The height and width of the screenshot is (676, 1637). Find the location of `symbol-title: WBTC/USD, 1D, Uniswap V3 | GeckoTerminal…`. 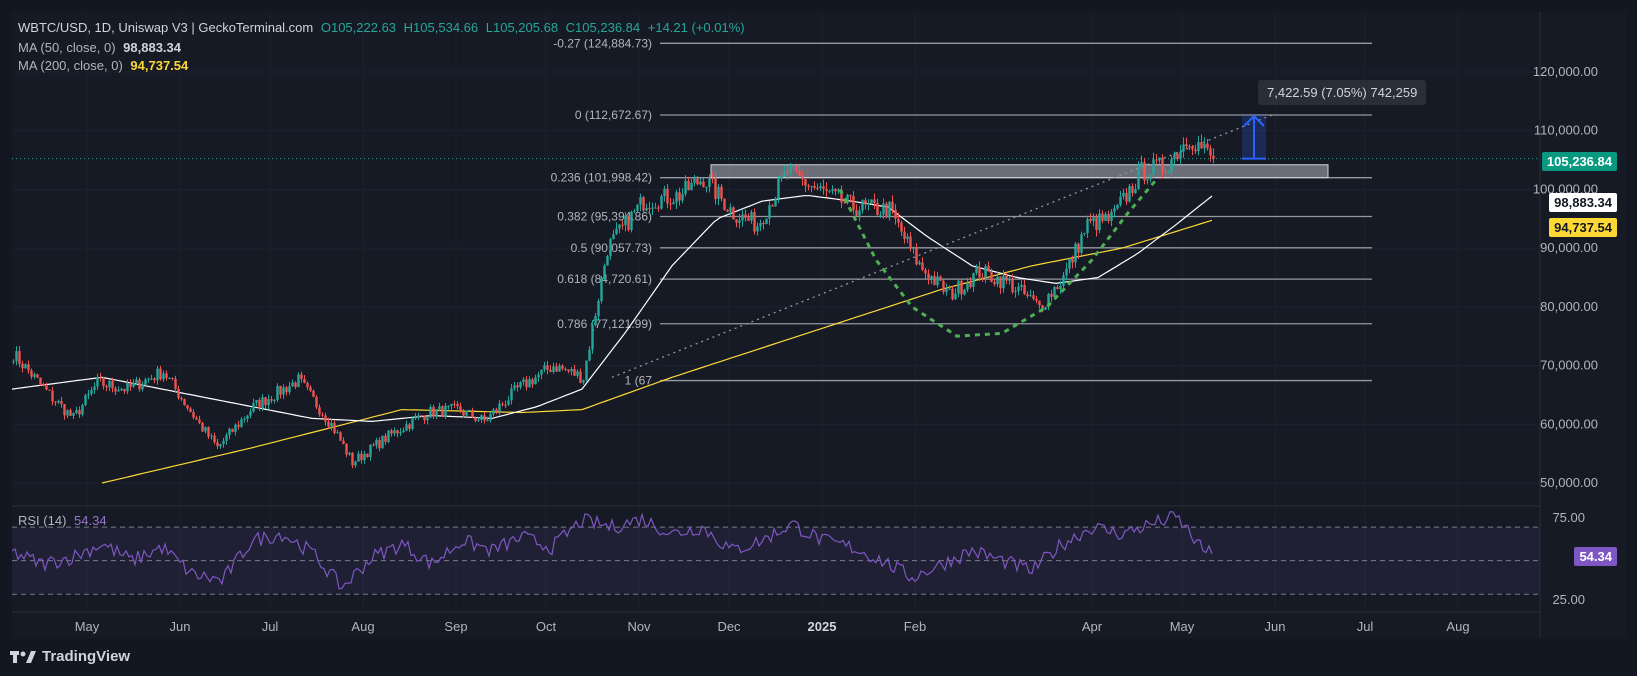

symbol-title: WBTC/USD, 1D, Uniswap V3 | GeckoTerminal… is located at coordinates (166, 27).